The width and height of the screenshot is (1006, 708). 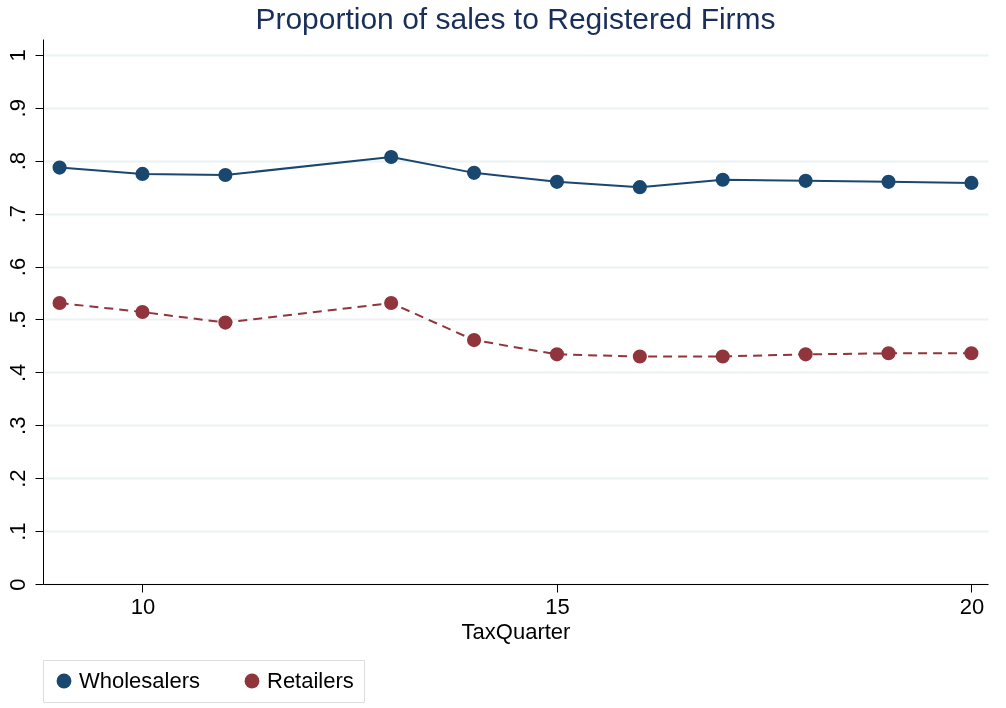 What do you see at coordinates (17, 478) in the screenshot?
I see `y-tick-label: .2` at bounding box center [17, 478].